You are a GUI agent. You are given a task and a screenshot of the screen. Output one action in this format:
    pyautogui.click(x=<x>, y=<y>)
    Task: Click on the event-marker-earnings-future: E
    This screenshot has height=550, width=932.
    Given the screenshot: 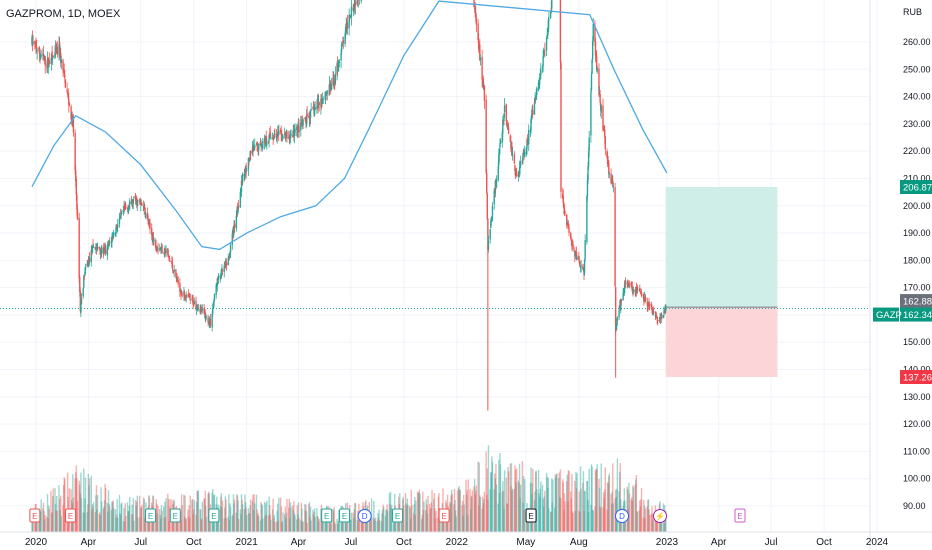 What is the action you would take?
    pyautogui.click(x=740, y=515)
    